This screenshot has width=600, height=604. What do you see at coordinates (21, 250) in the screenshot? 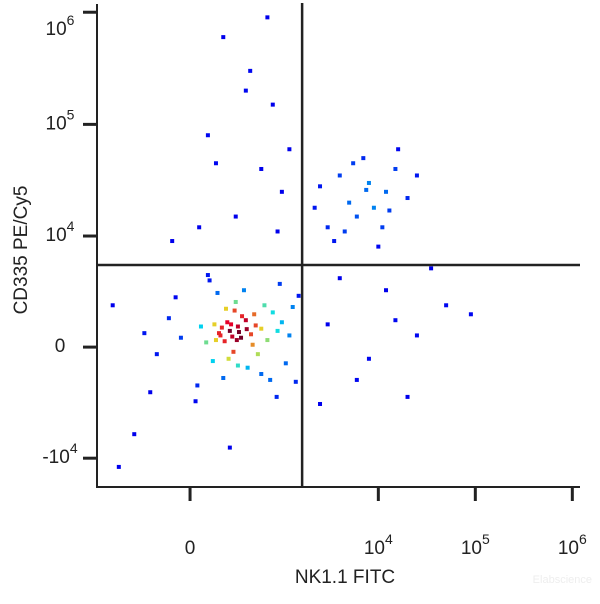
I see `y-axis-label: CD335 PE/Cy5` at bounding box center [21, 250].